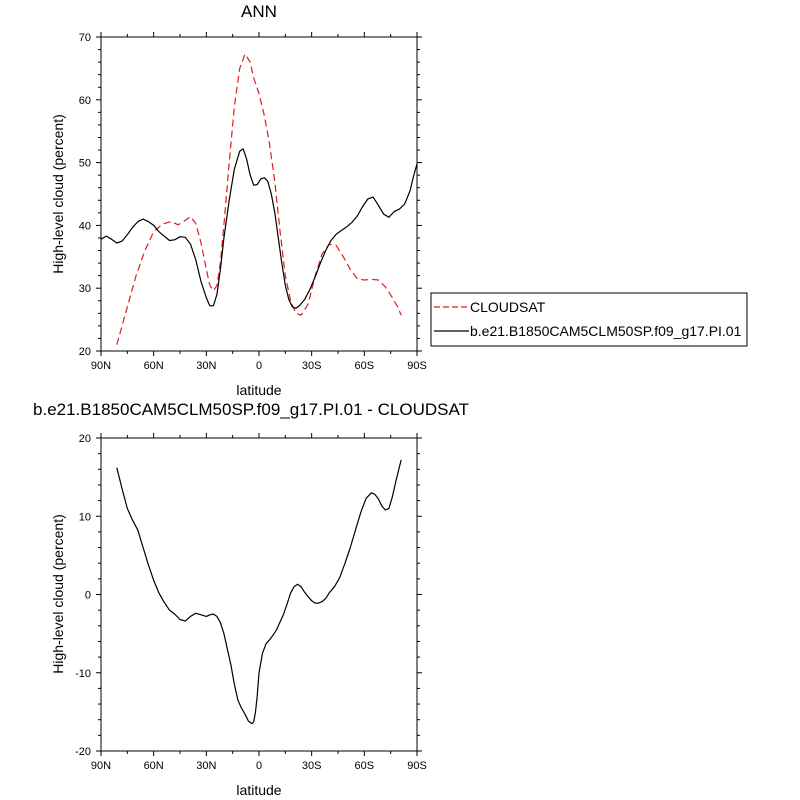 Image resolution: width=800 pixels, height=800 pixels. What do you see at coordinates (258, 390) in the screenshot?
I see `top-chart-x-axis-title: latitude` at bounding box center [258, 390].